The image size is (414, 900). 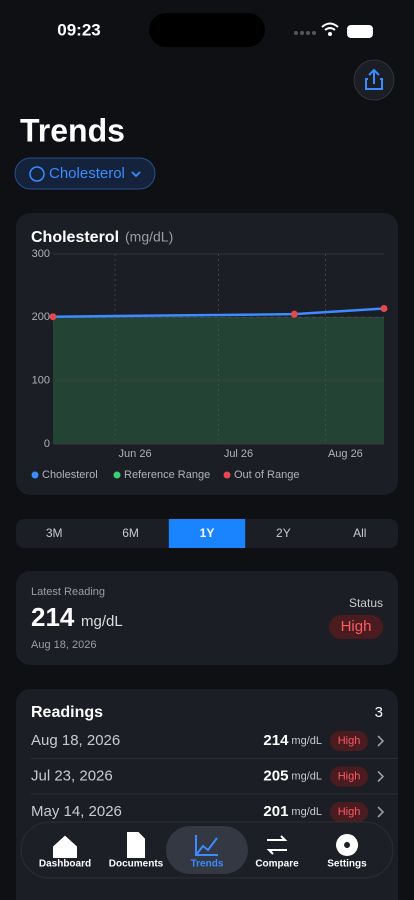 I want to click on selected-segment, so click(x=207, y=533).